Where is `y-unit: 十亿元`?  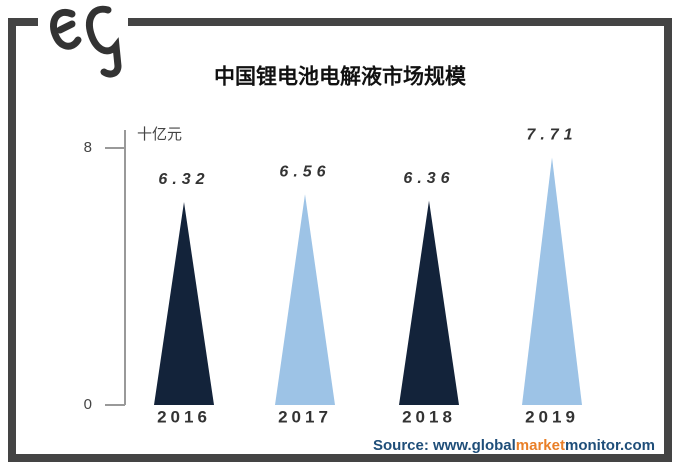 y-unit: 十亿元 is located at coordinates (159, 134).